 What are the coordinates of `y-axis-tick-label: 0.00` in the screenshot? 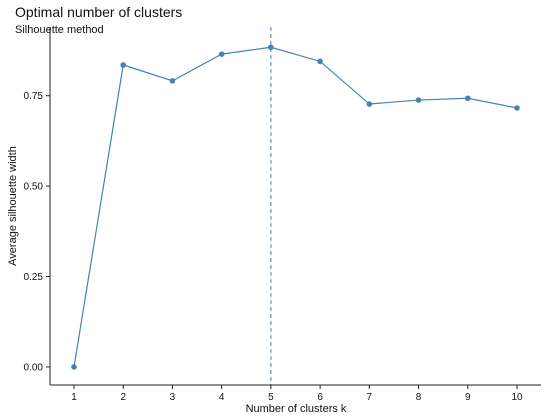 It's located at (34, 367).